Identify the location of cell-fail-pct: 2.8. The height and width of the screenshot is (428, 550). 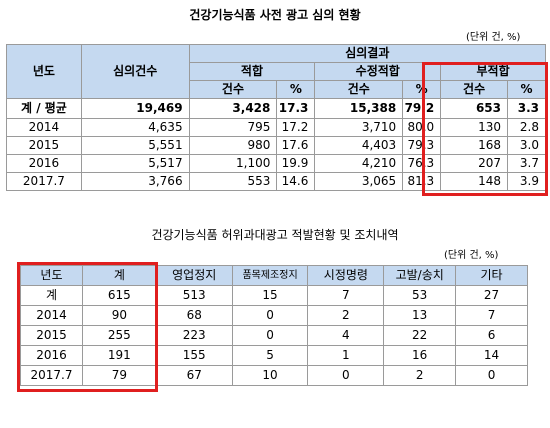
(526, 127).